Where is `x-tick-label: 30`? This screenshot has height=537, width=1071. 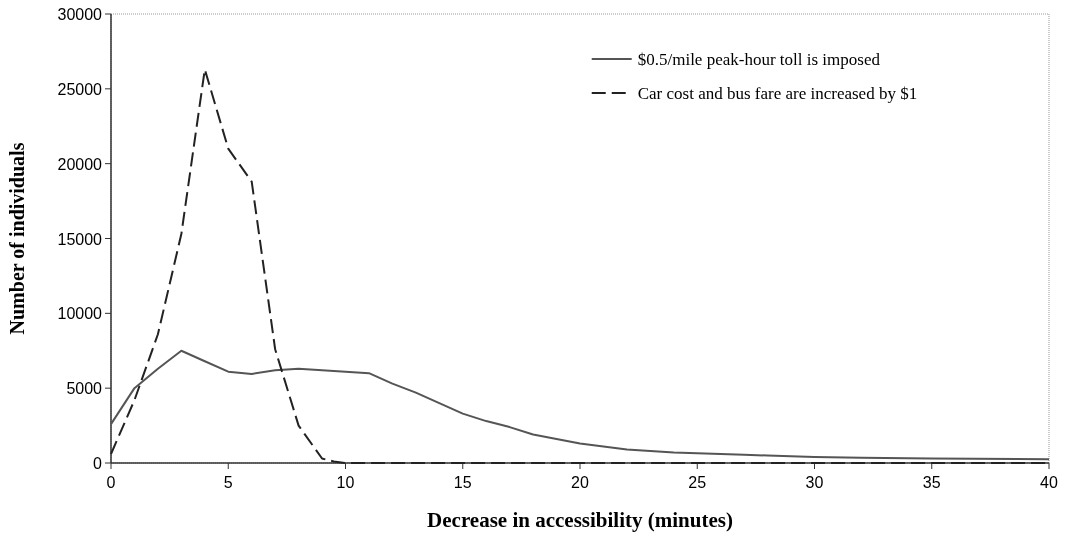
x-tick-label: 30 is located at coordinates (814, 482).